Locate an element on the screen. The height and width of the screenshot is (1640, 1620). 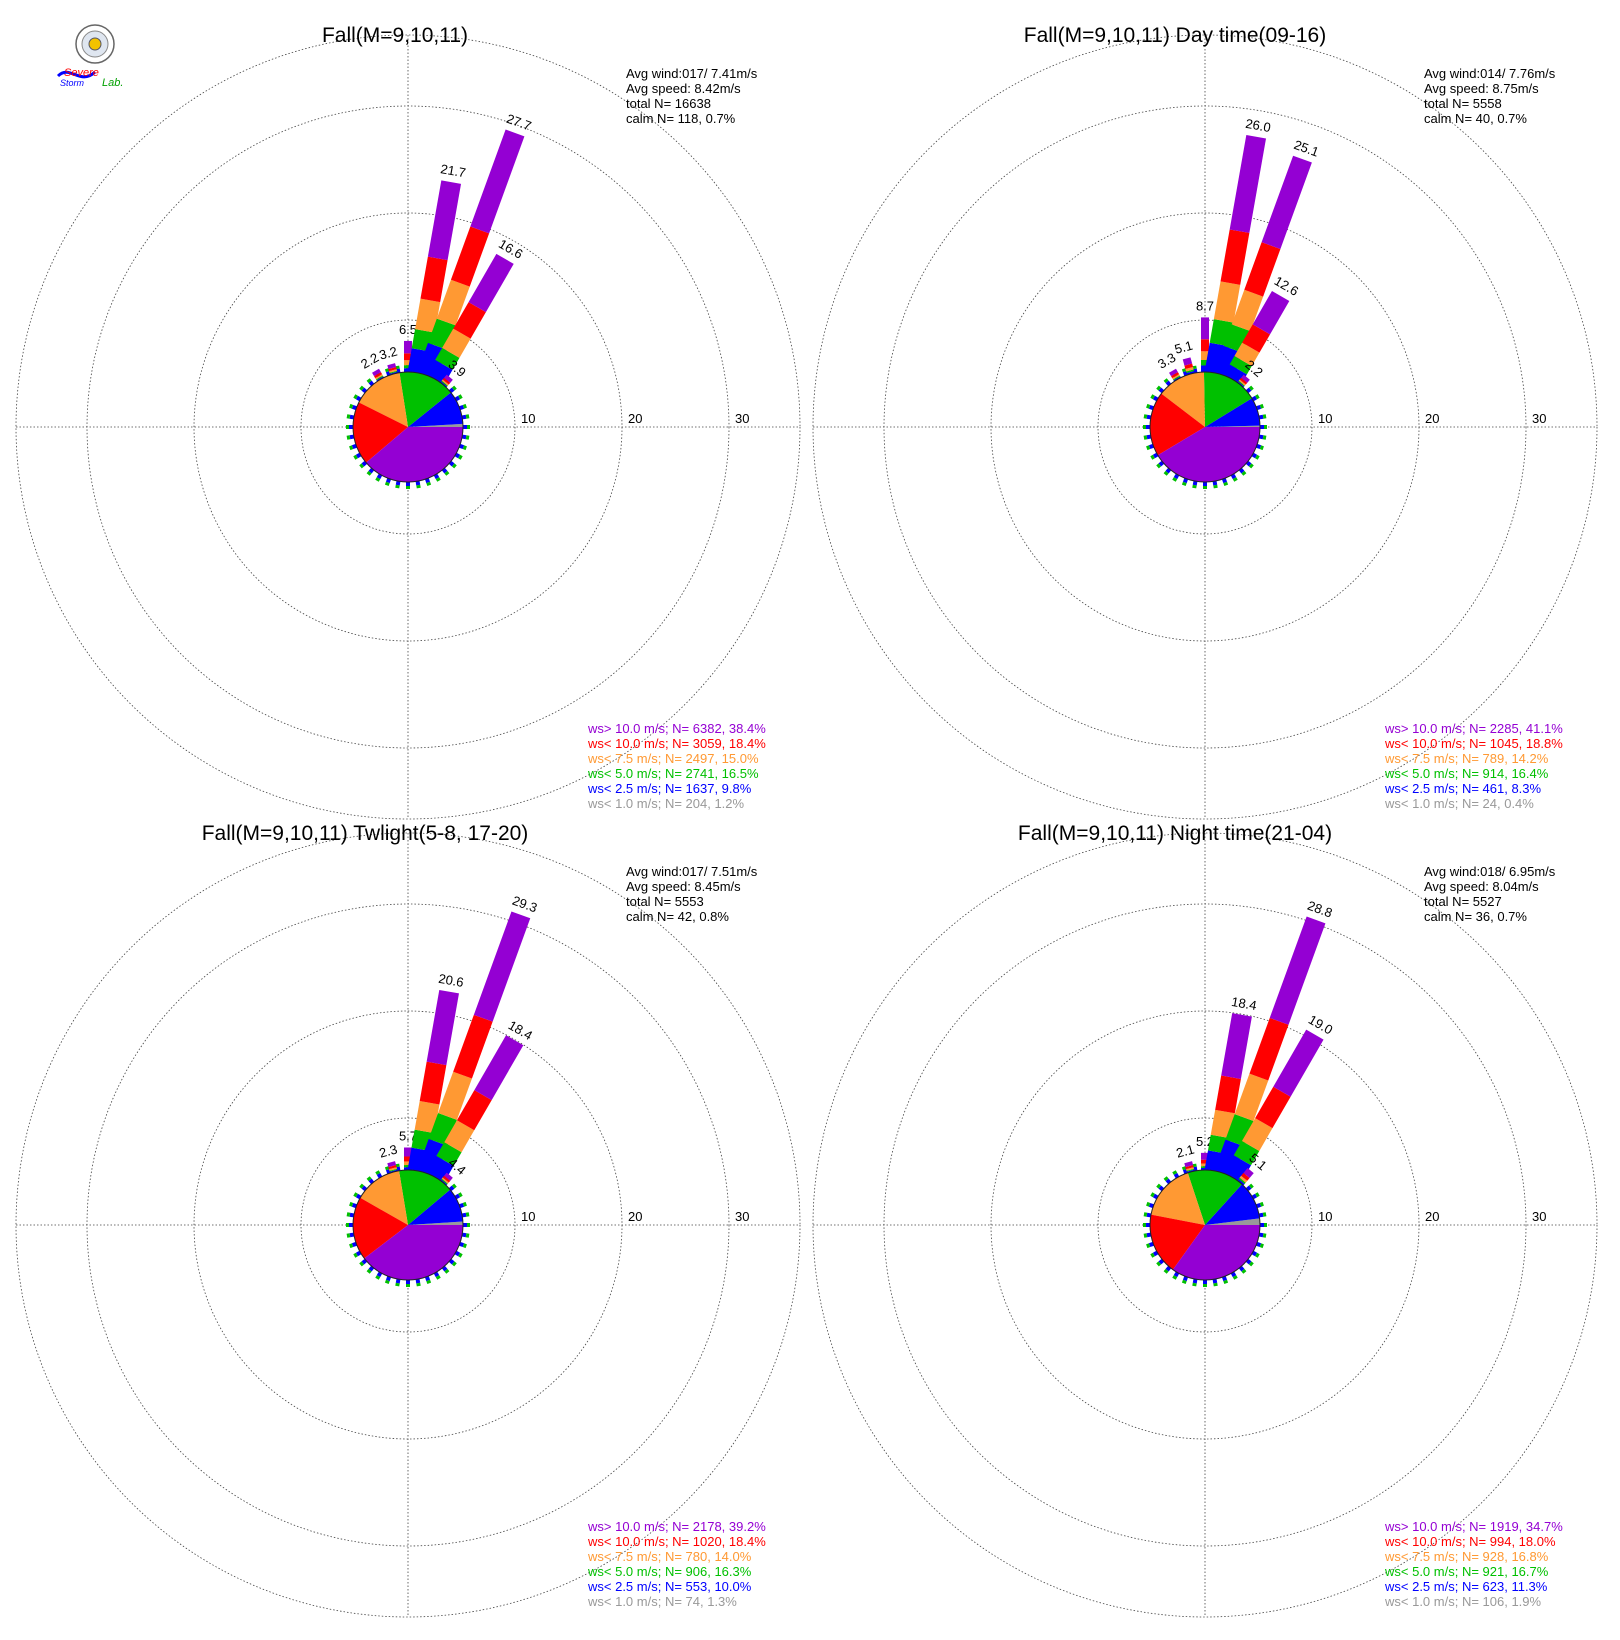
legend-entry: ws> 10.0 m/s; N= 2178, 39.2% is located at coordinates (676, 1526).